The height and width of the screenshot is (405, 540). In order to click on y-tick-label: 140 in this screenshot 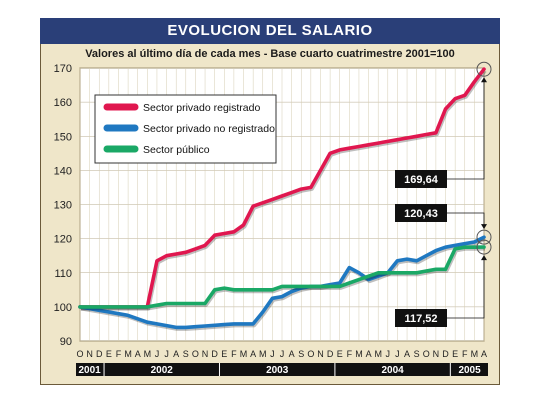, I will do `click(63, 171)`.